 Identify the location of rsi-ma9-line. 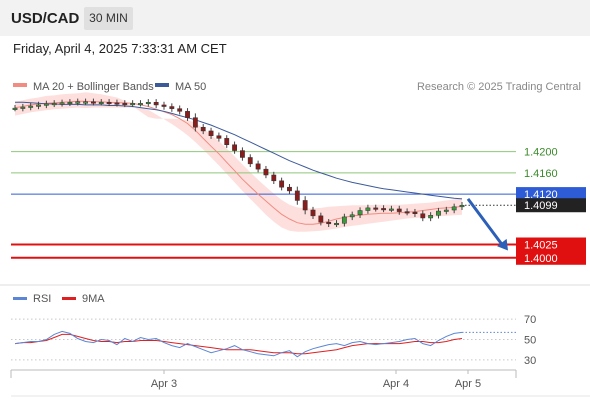
(238, 344).